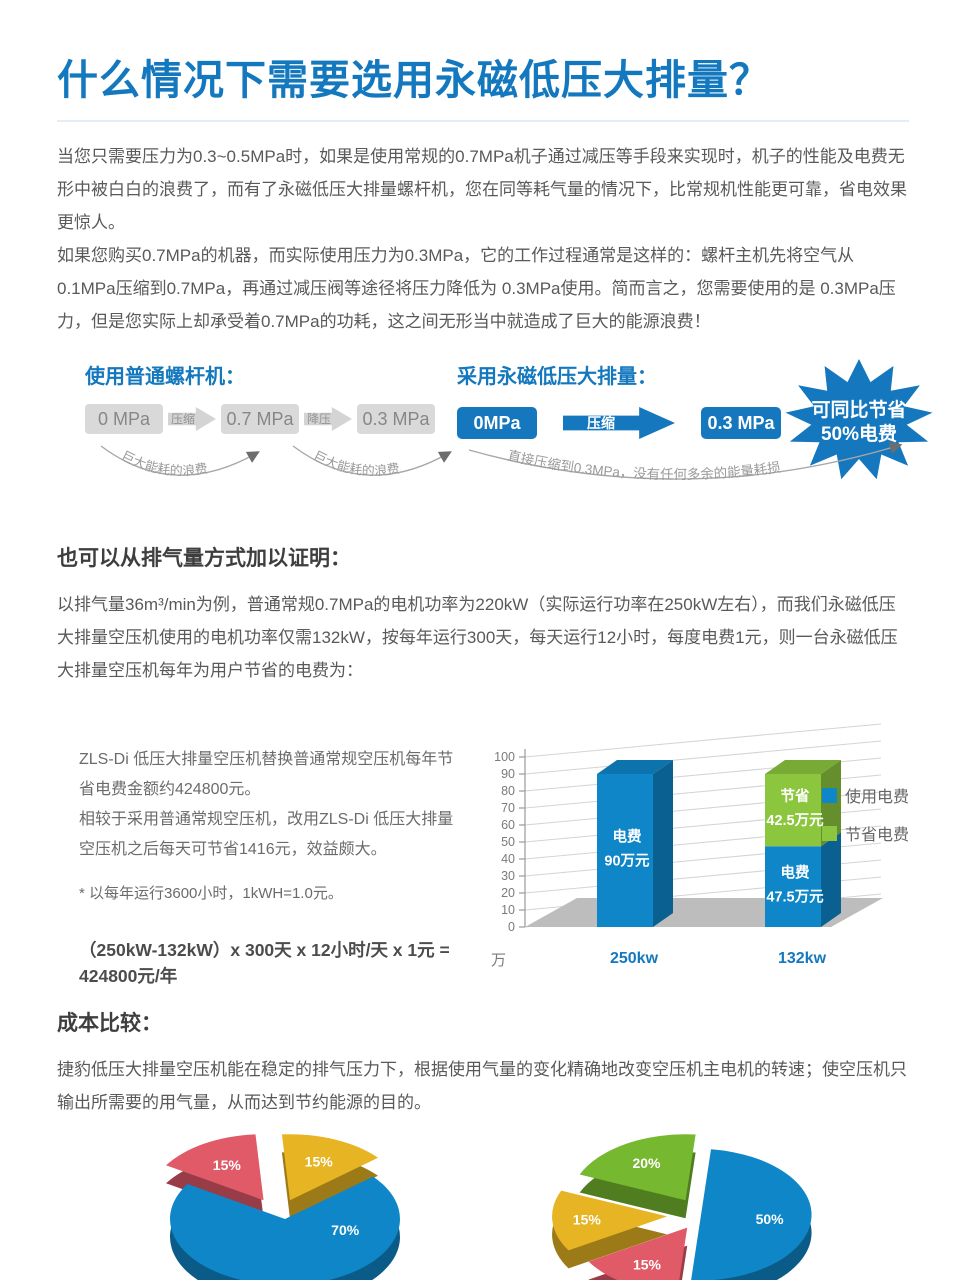  I want to click on svg-text: 20, so click(508, 893).